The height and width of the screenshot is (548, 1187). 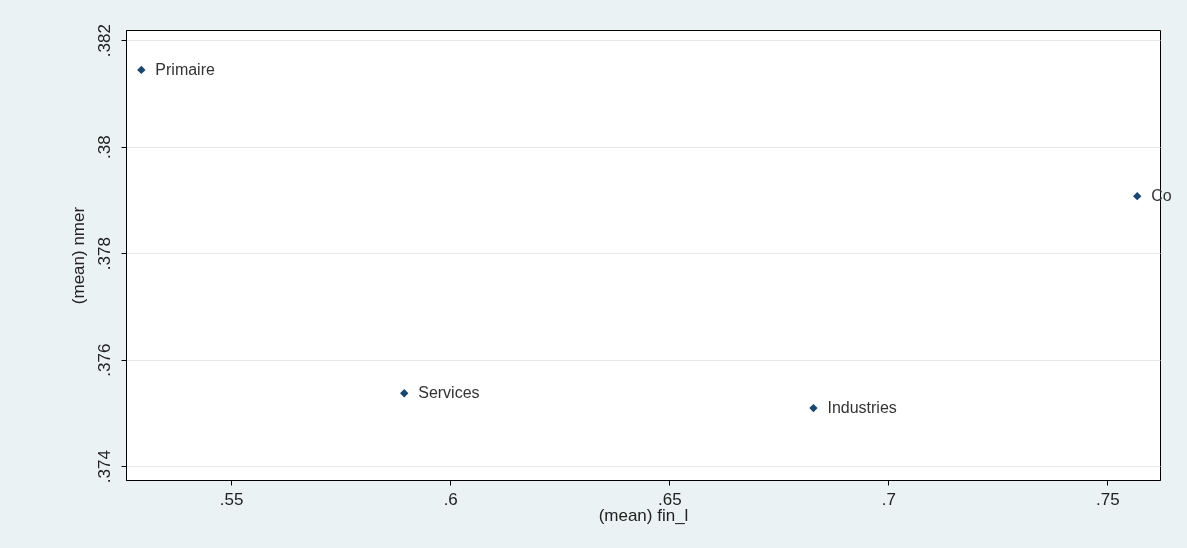 What do you see at coordinates (862, 408) in the screenshot?
I see `annotation: Industries` at bounding box center [862, 408].